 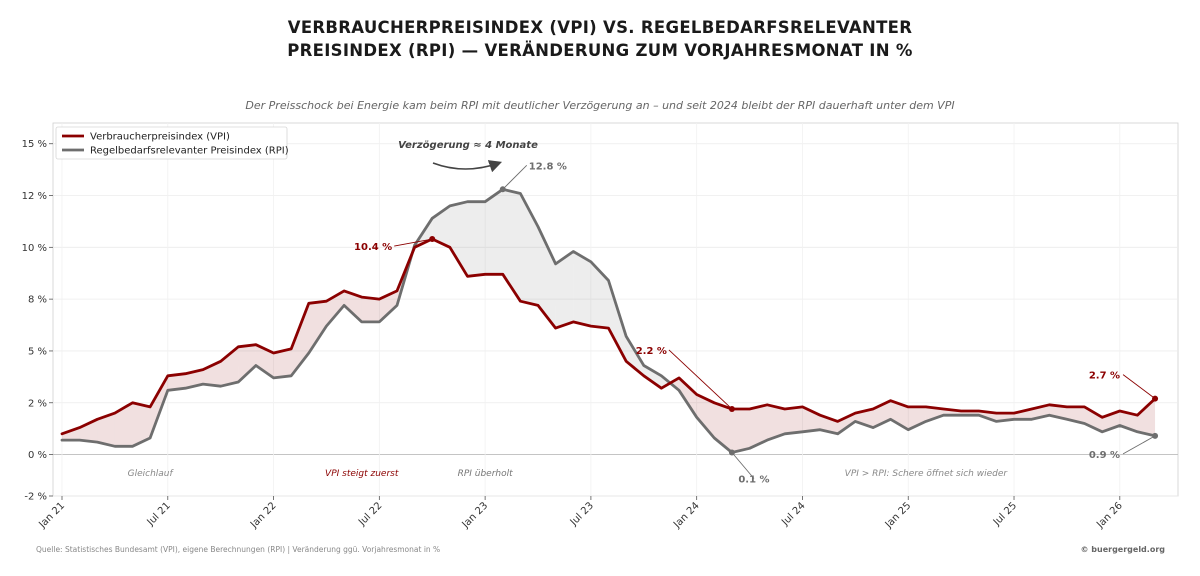 I want to click on annotation-label: 12.8 %, so click(x=548, y=166).